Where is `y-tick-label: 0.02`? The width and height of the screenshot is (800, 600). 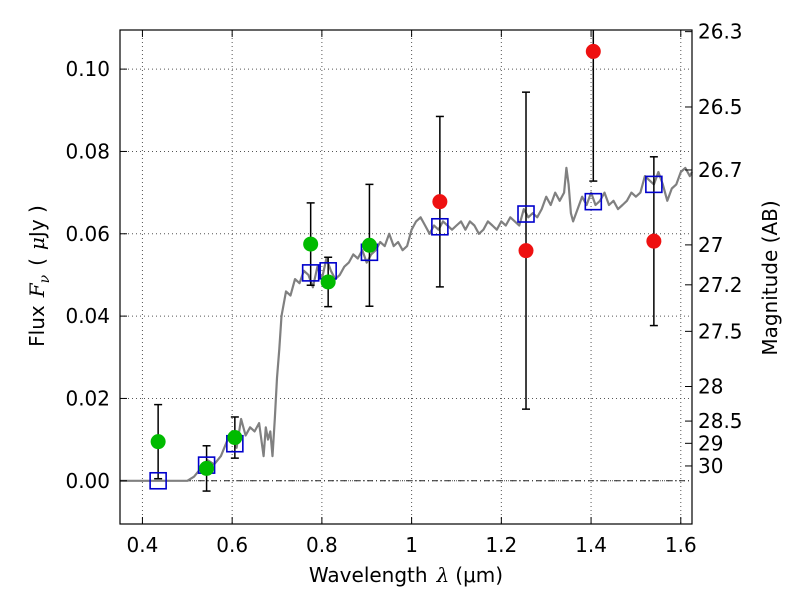
y-tick-label: 0.02 is located at coordinates (87, 398).